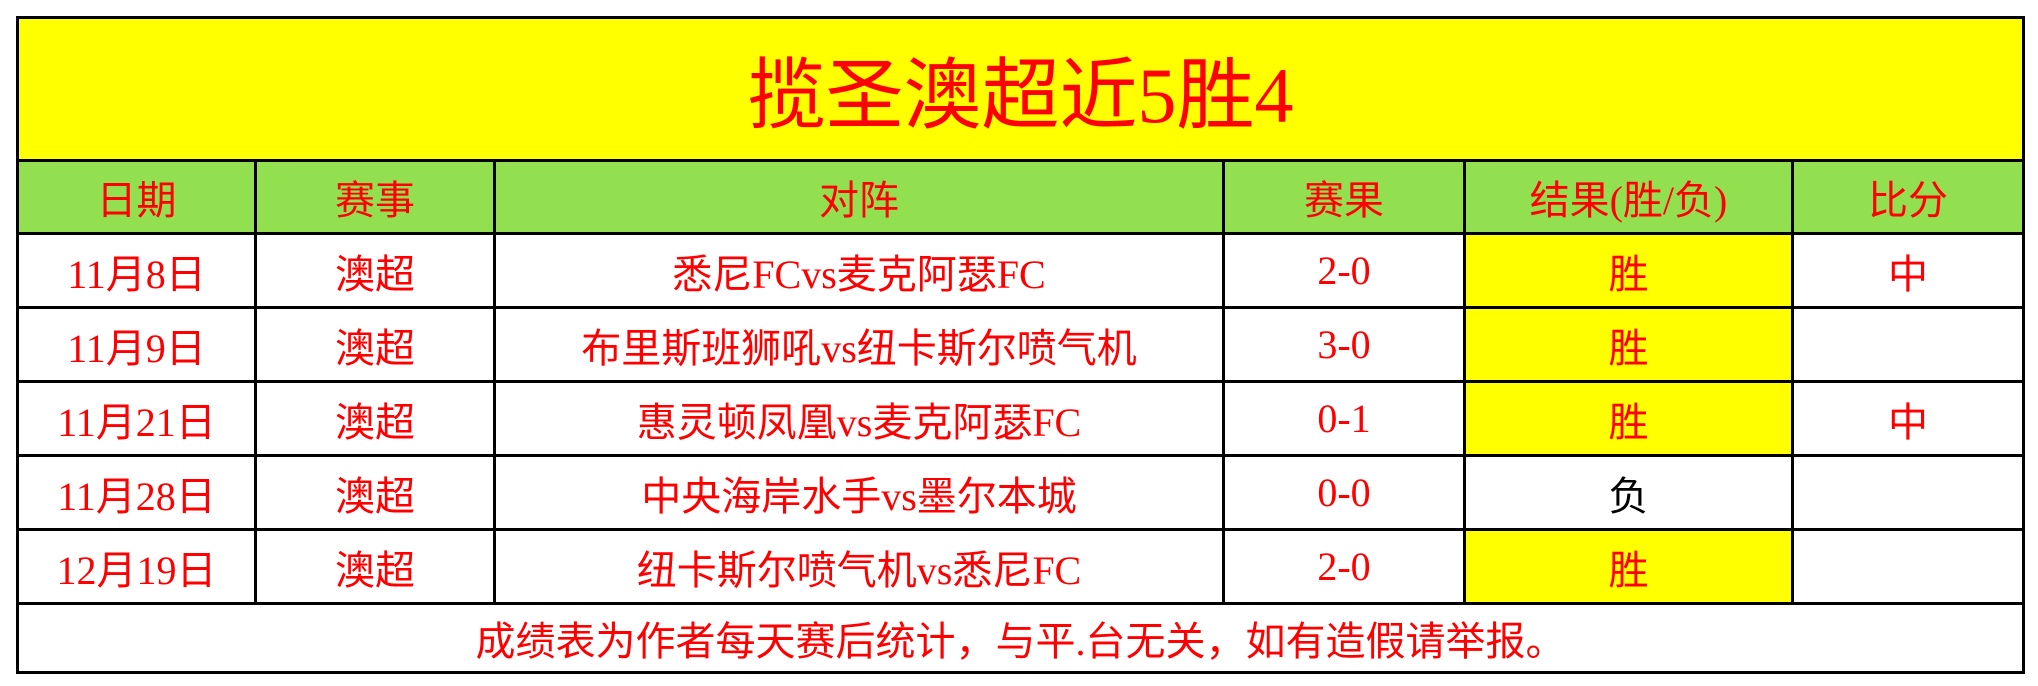 The height and width of the screenshot is (686, 2038). Describe the element at coordinates (375, 197) in the screenshot. I see `header-league: 赛事` at that location.